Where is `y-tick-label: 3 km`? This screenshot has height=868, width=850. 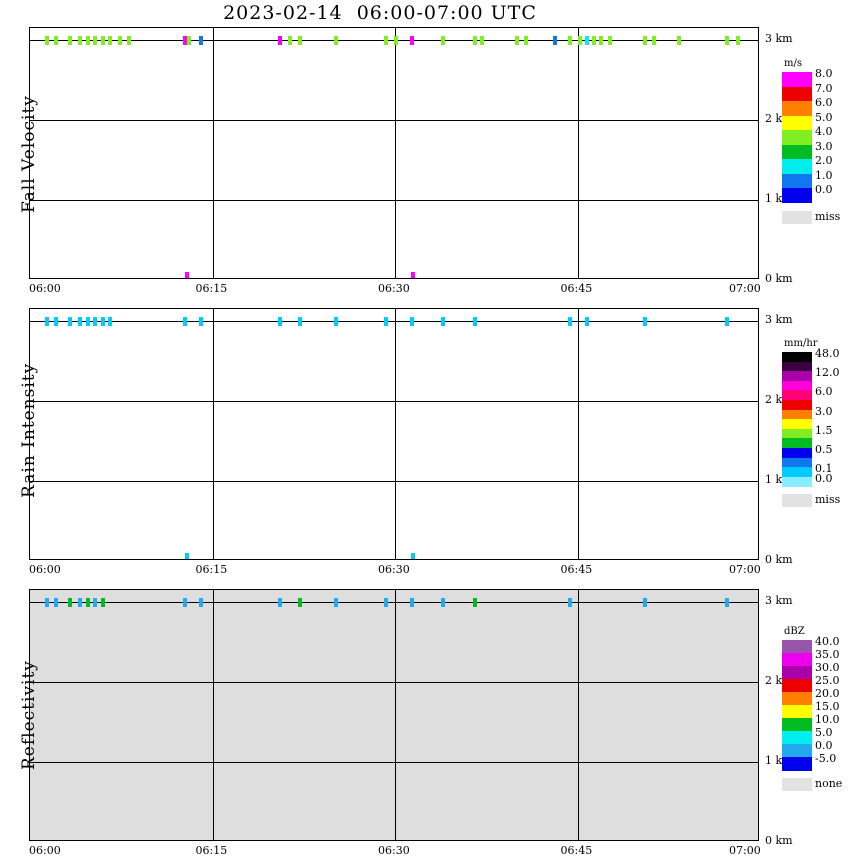 y-tick-label: 3 km is located at coordinates (779, 38).